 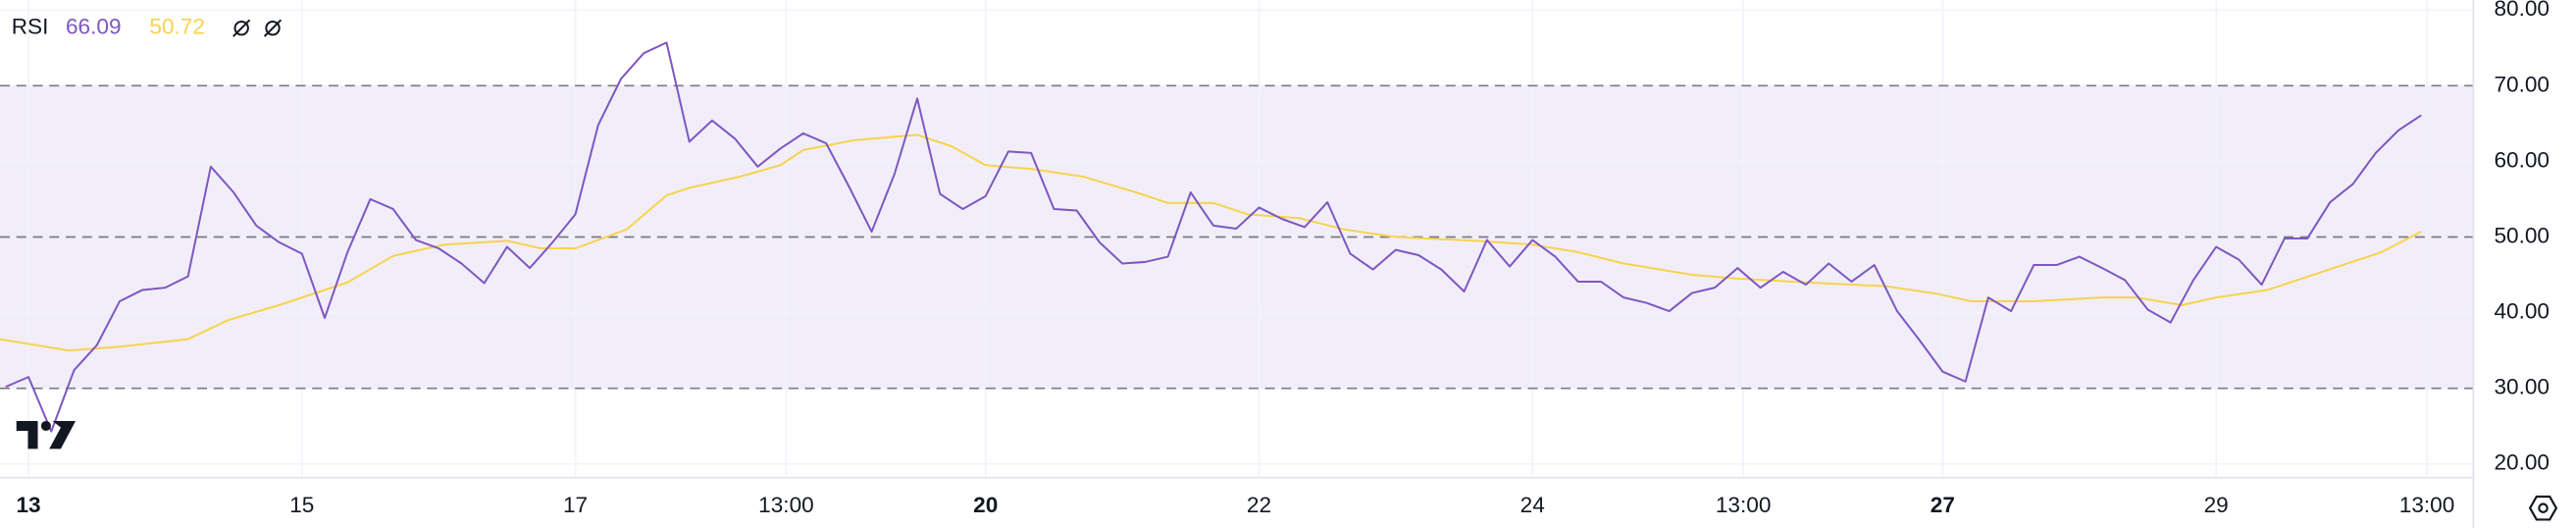 What do you see at coordinates (30, 27) in the screenshot?
I see `indicator-title: RSI` at bounding box center [30, 27].